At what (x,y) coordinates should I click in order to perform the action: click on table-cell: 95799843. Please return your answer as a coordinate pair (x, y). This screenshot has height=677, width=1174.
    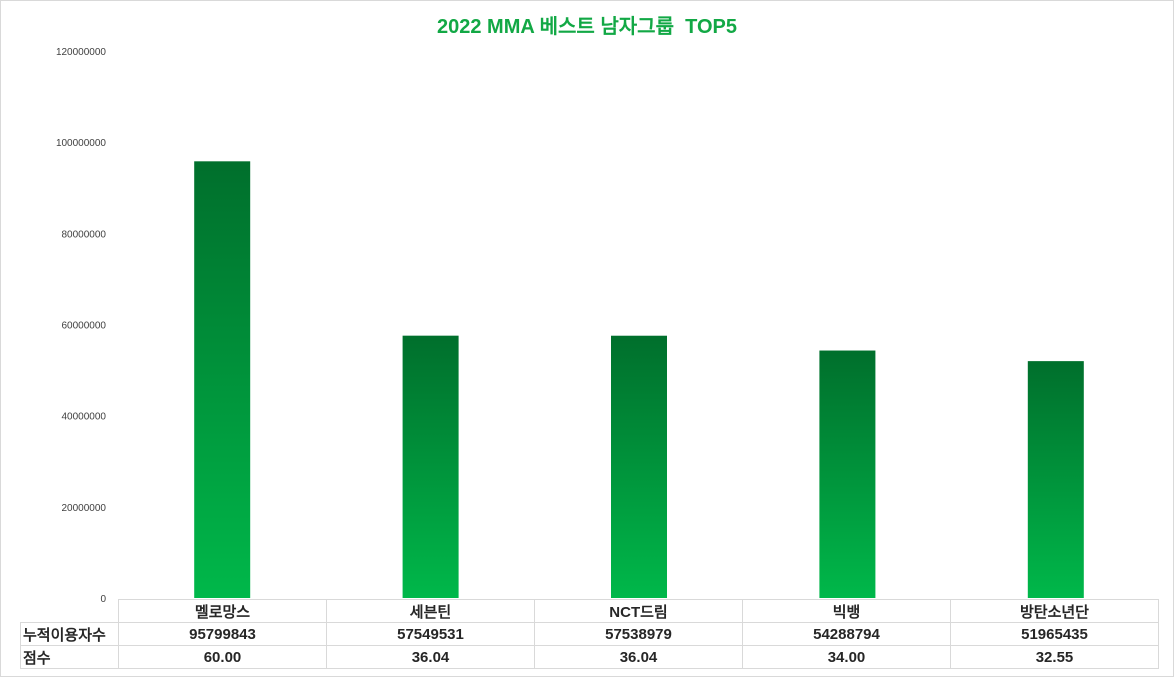
    Looking at the image, I should click on (222, 634).